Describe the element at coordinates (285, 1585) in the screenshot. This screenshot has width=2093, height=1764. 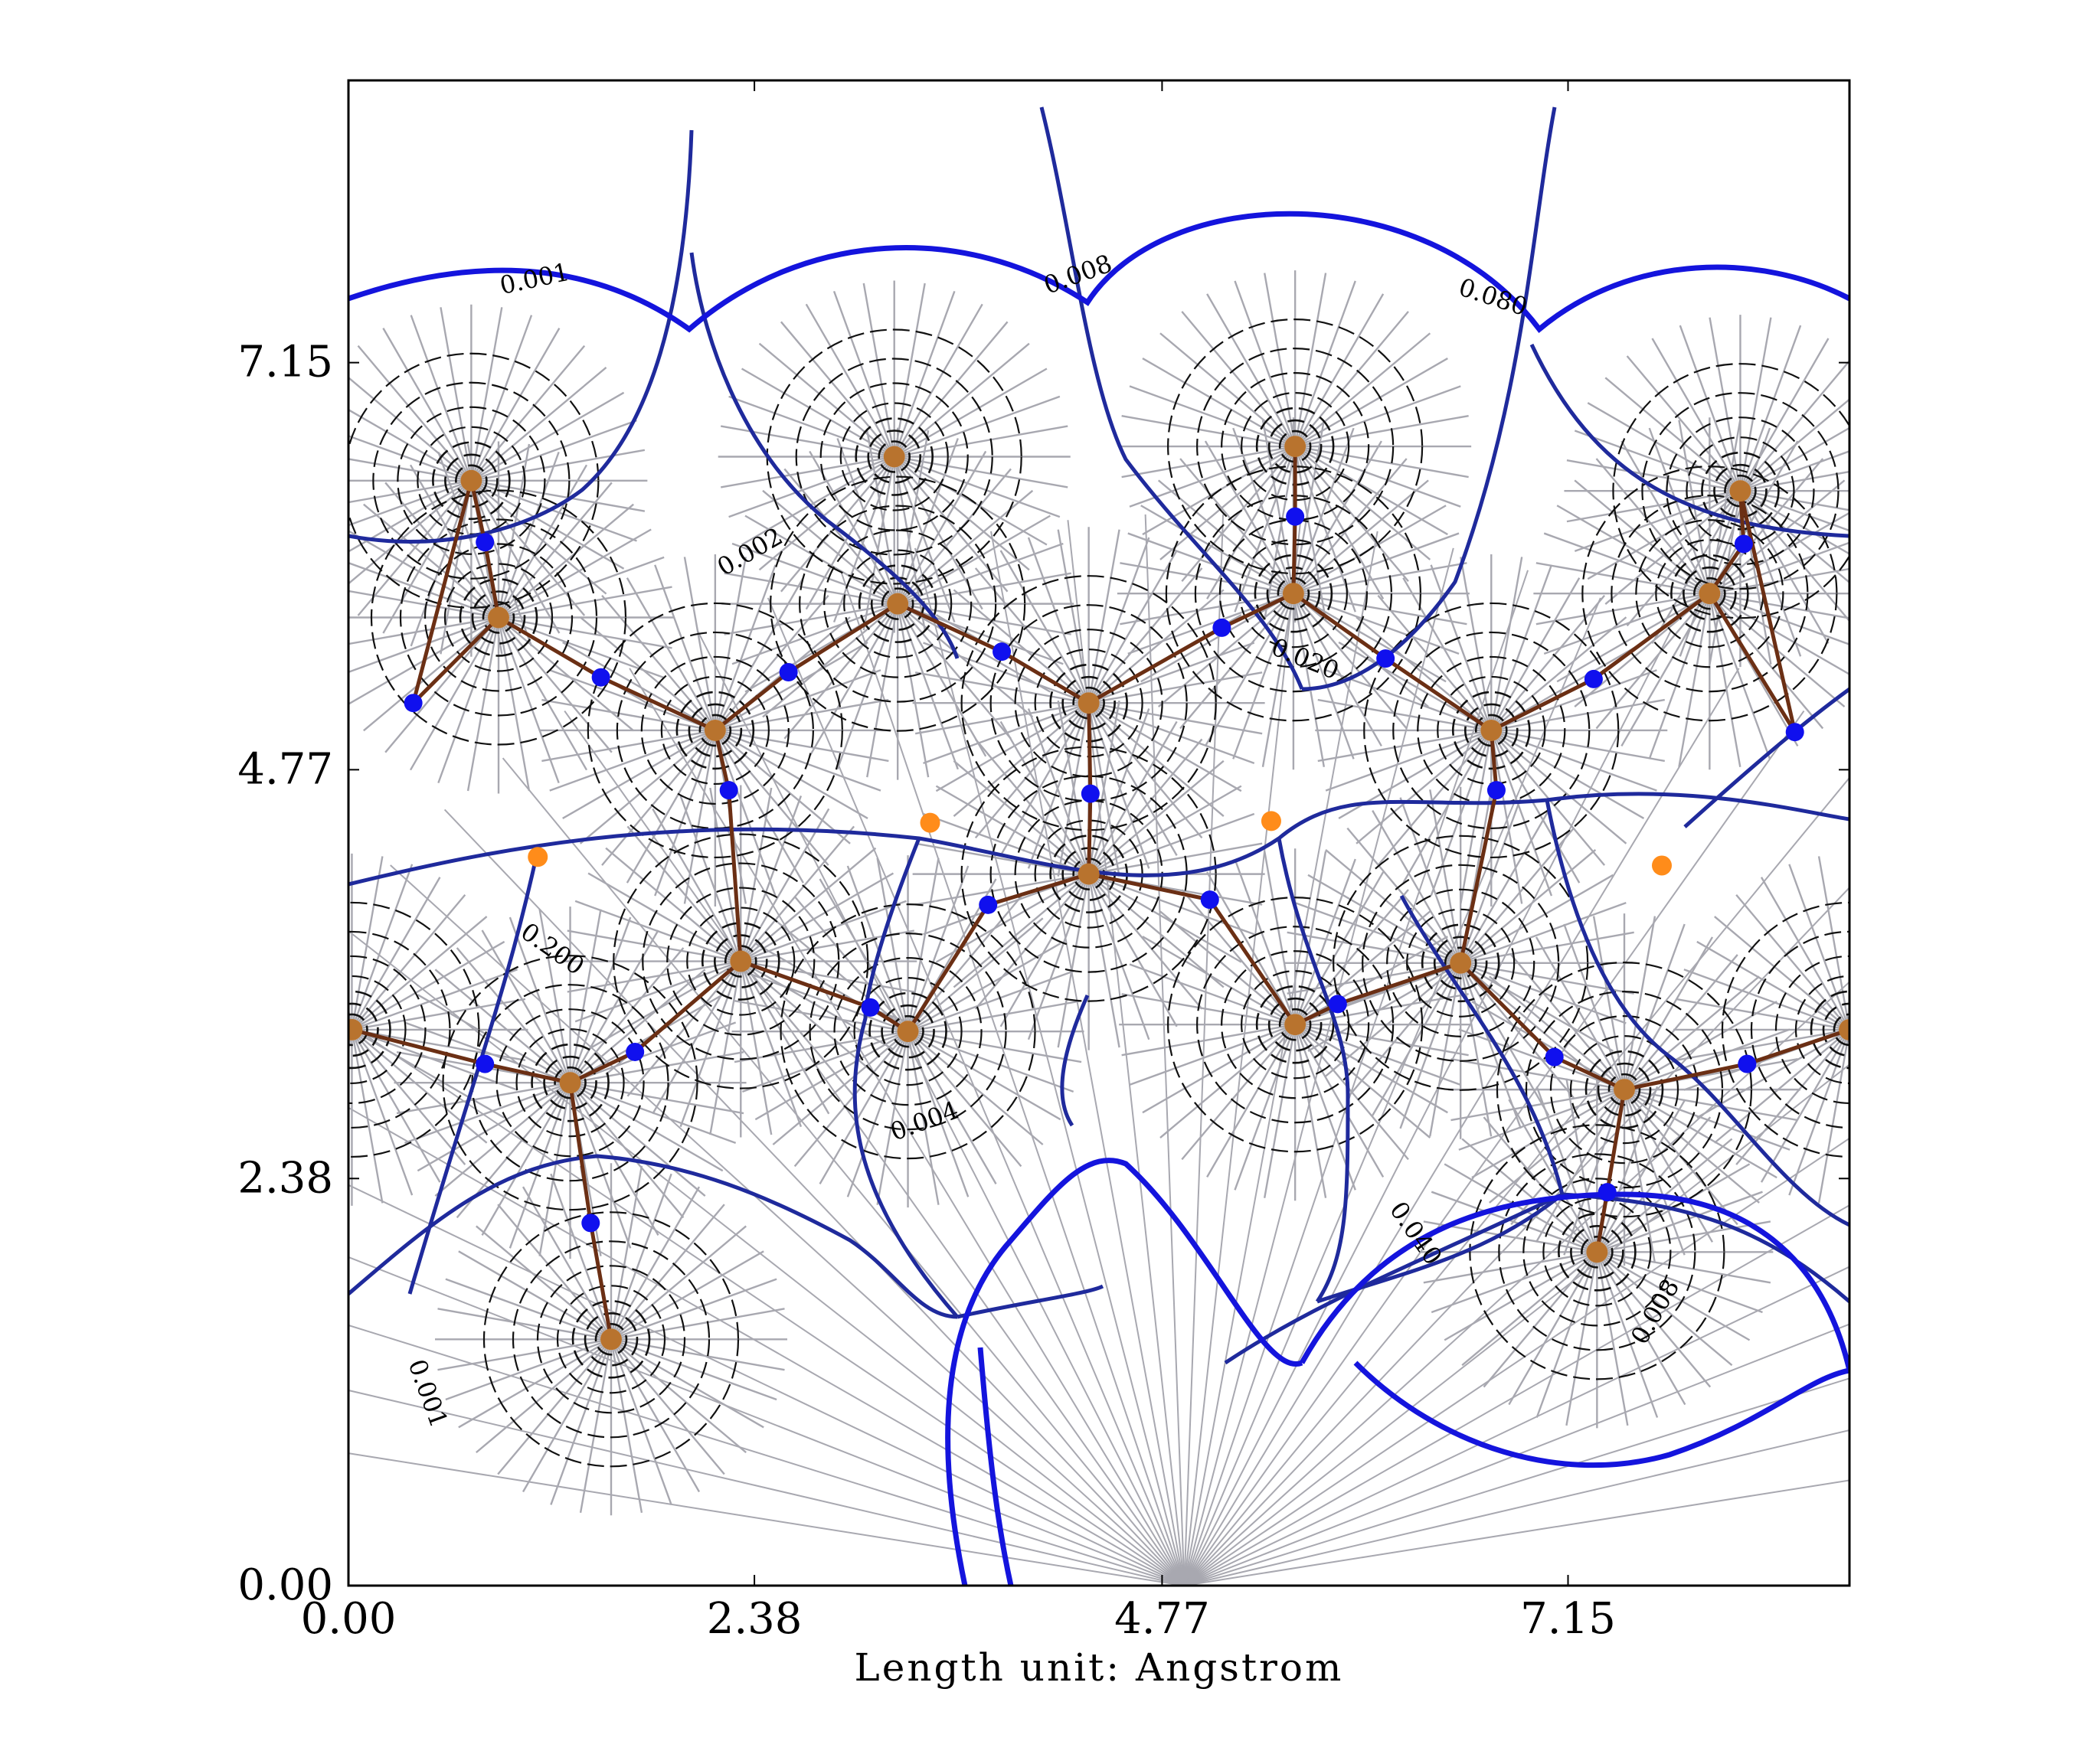
I see `y-tick-label: 0.00` at that location.